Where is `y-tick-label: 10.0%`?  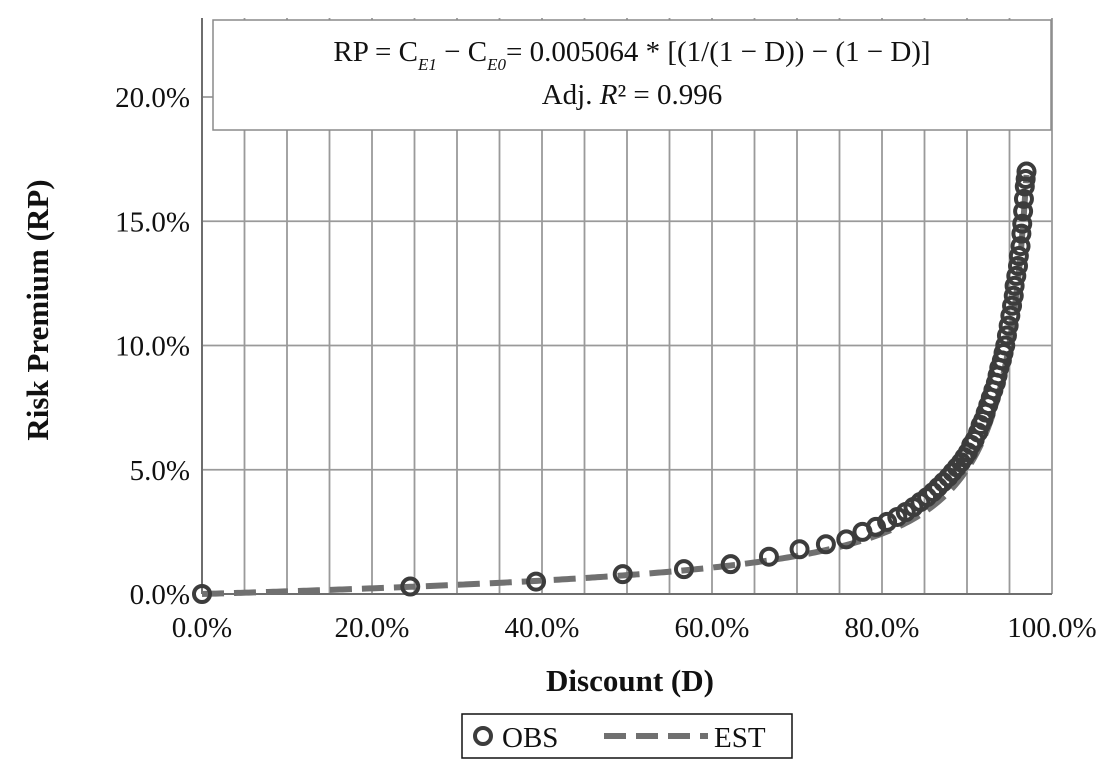 y-tick-label: 10.0% is located at coordinates (152, 347).